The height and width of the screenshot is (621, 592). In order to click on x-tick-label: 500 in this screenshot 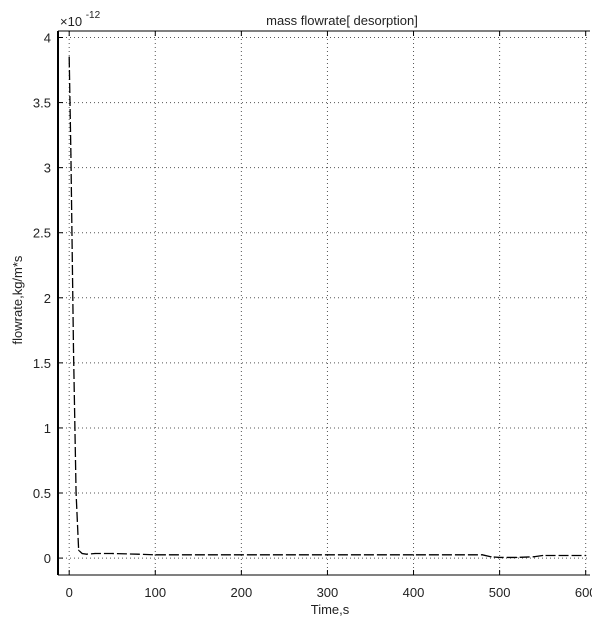, I will do `click(500, 592)`.